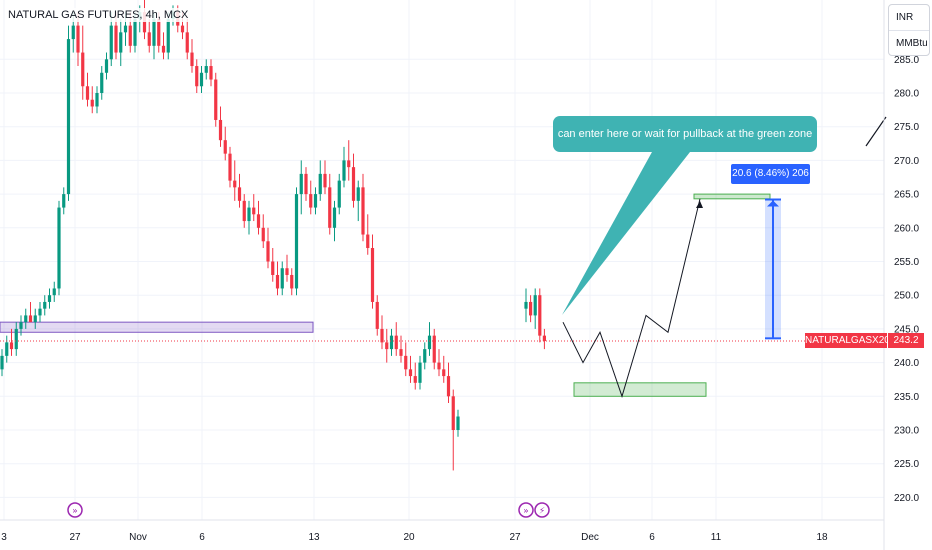 This screenshot has width=932, height=550. I want to click on time-tick-label: Nov, so click(138, 537).